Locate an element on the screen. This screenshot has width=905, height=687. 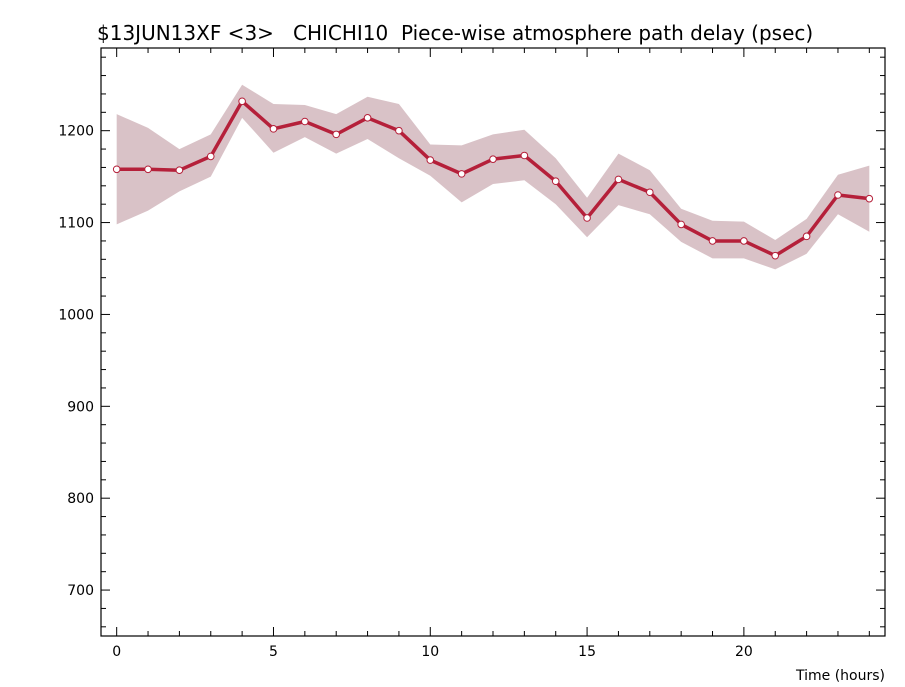
y-tick-label: 1000 is located at coordinates (76, 315).